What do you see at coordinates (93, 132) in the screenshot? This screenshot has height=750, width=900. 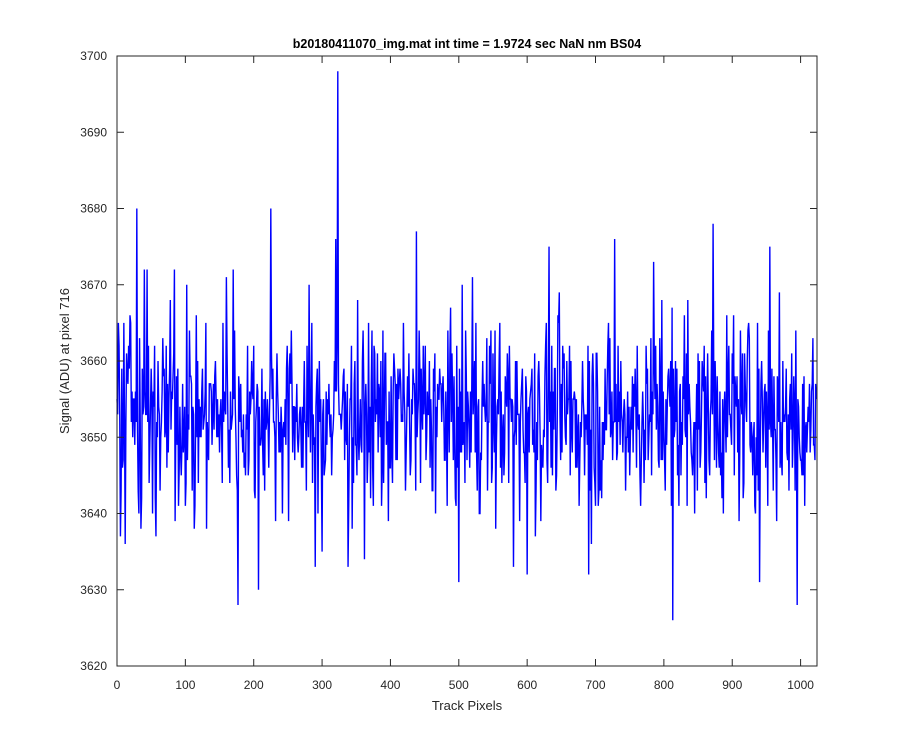 I see `y-tick-label-7: 3690` at bounding box center [93, 132].